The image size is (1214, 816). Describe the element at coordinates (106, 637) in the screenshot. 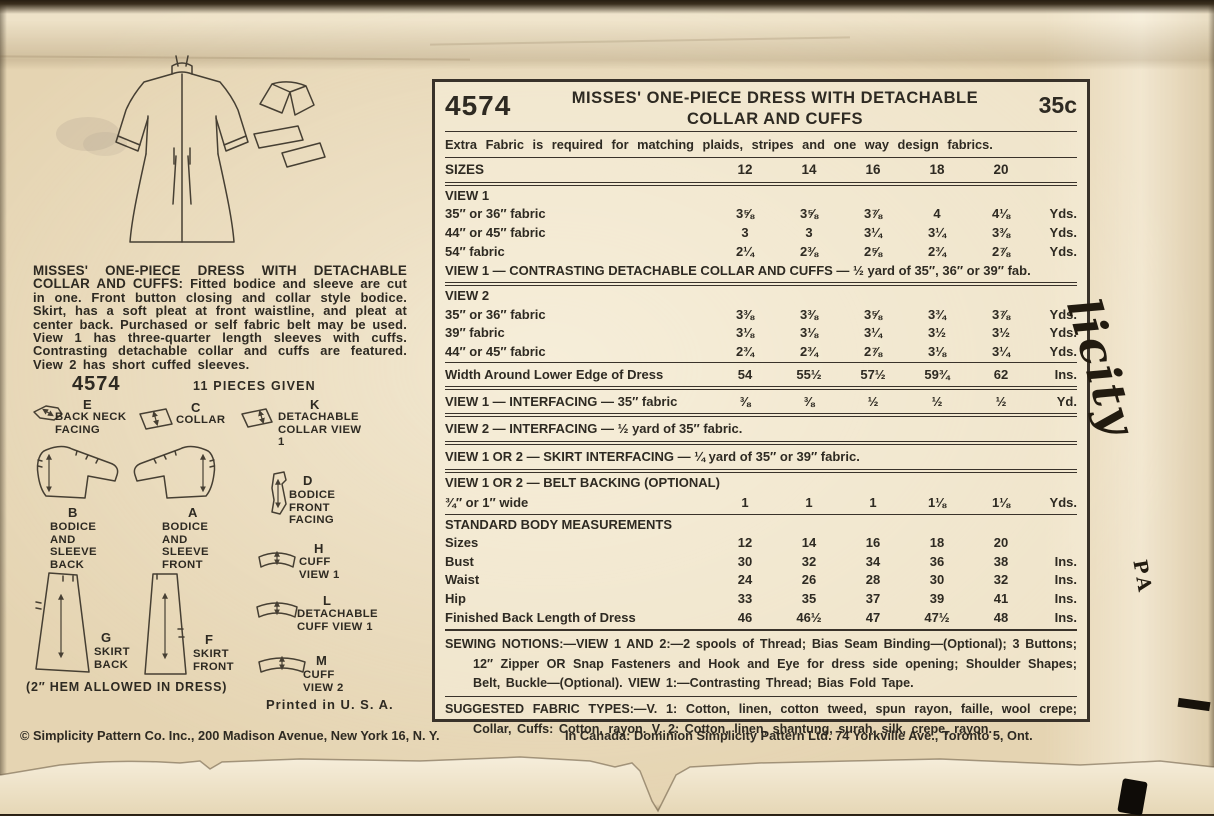

I see `piece-letter-g: G` at that location.